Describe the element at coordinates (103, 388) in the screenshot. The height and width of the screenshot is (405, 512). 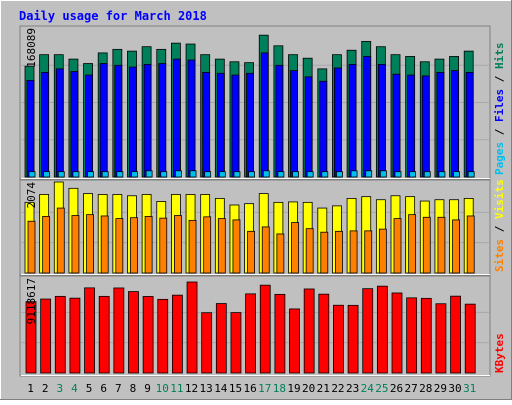
I see `x-tick-label: 6` at that location.